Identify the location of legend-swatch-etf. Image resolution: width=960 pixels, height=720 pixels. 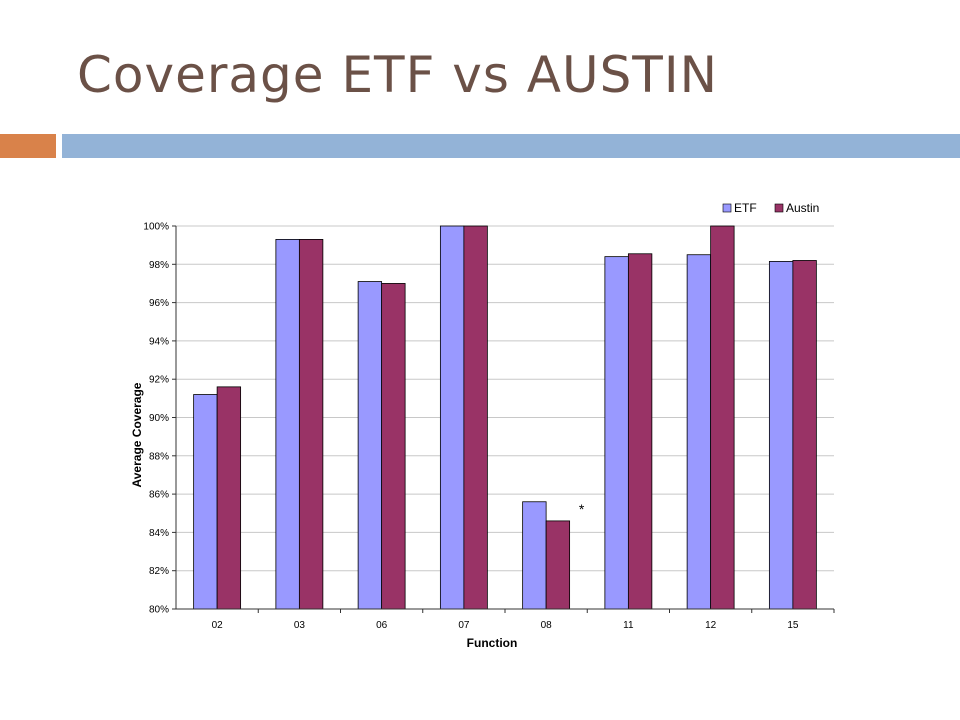
(727, 208).